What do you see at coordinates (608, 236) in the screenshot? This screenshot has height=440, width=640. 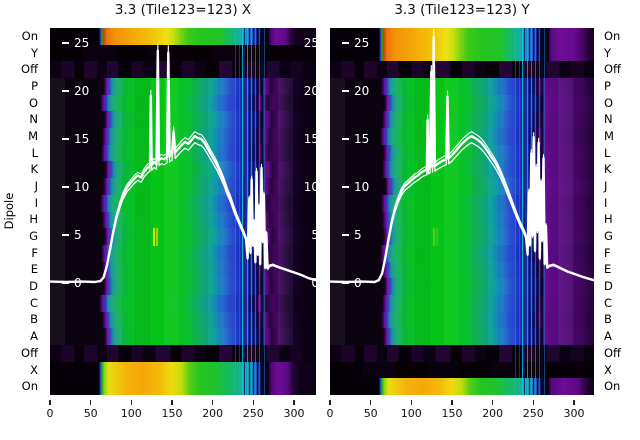 I see `dipole-label-g: G` at bounding box center [608, 236].